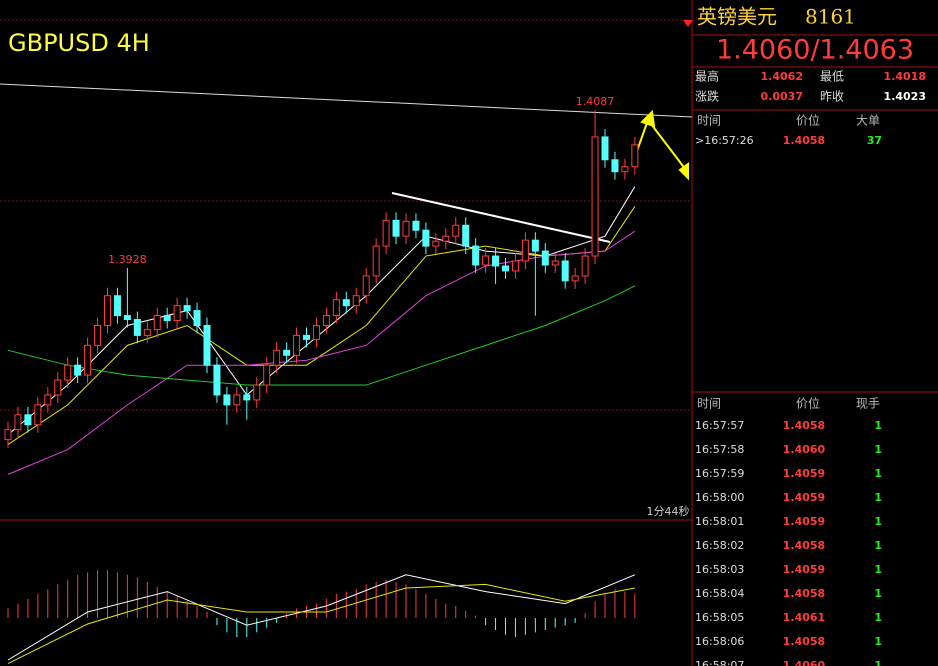  What do you see at coordinates (719, 641) in the screenshot?
I see `row-time: 16:58:06` at bounding box center [719, 641].